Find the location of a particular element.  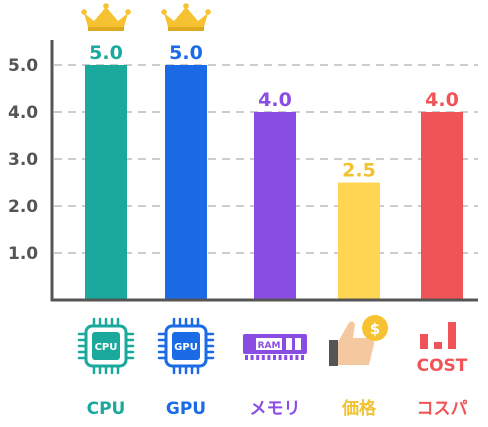

y-tick-label: 2.0 is located at coordinates (23, 207).